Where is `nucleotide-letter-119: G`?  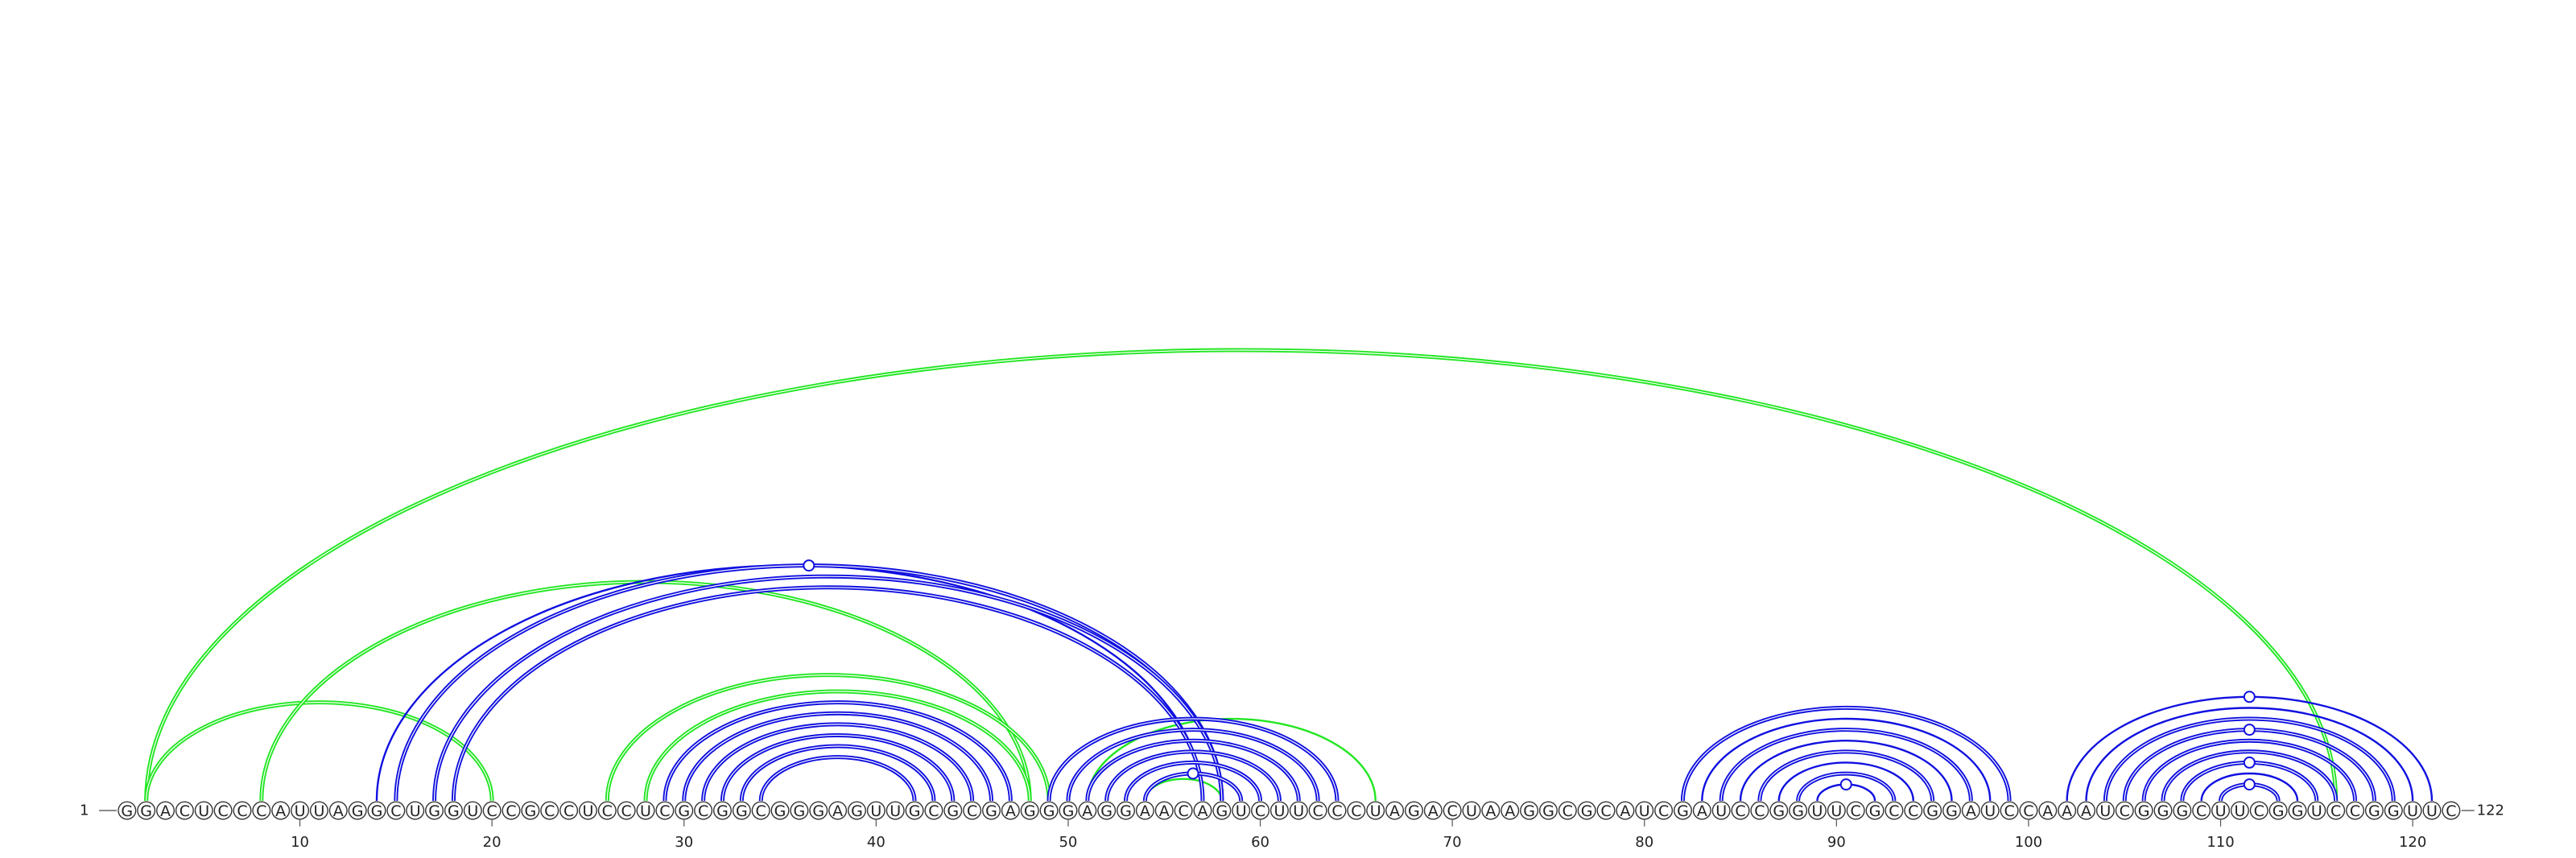
nucleotide-letter-119: G is located at coordinates (2394, 811).